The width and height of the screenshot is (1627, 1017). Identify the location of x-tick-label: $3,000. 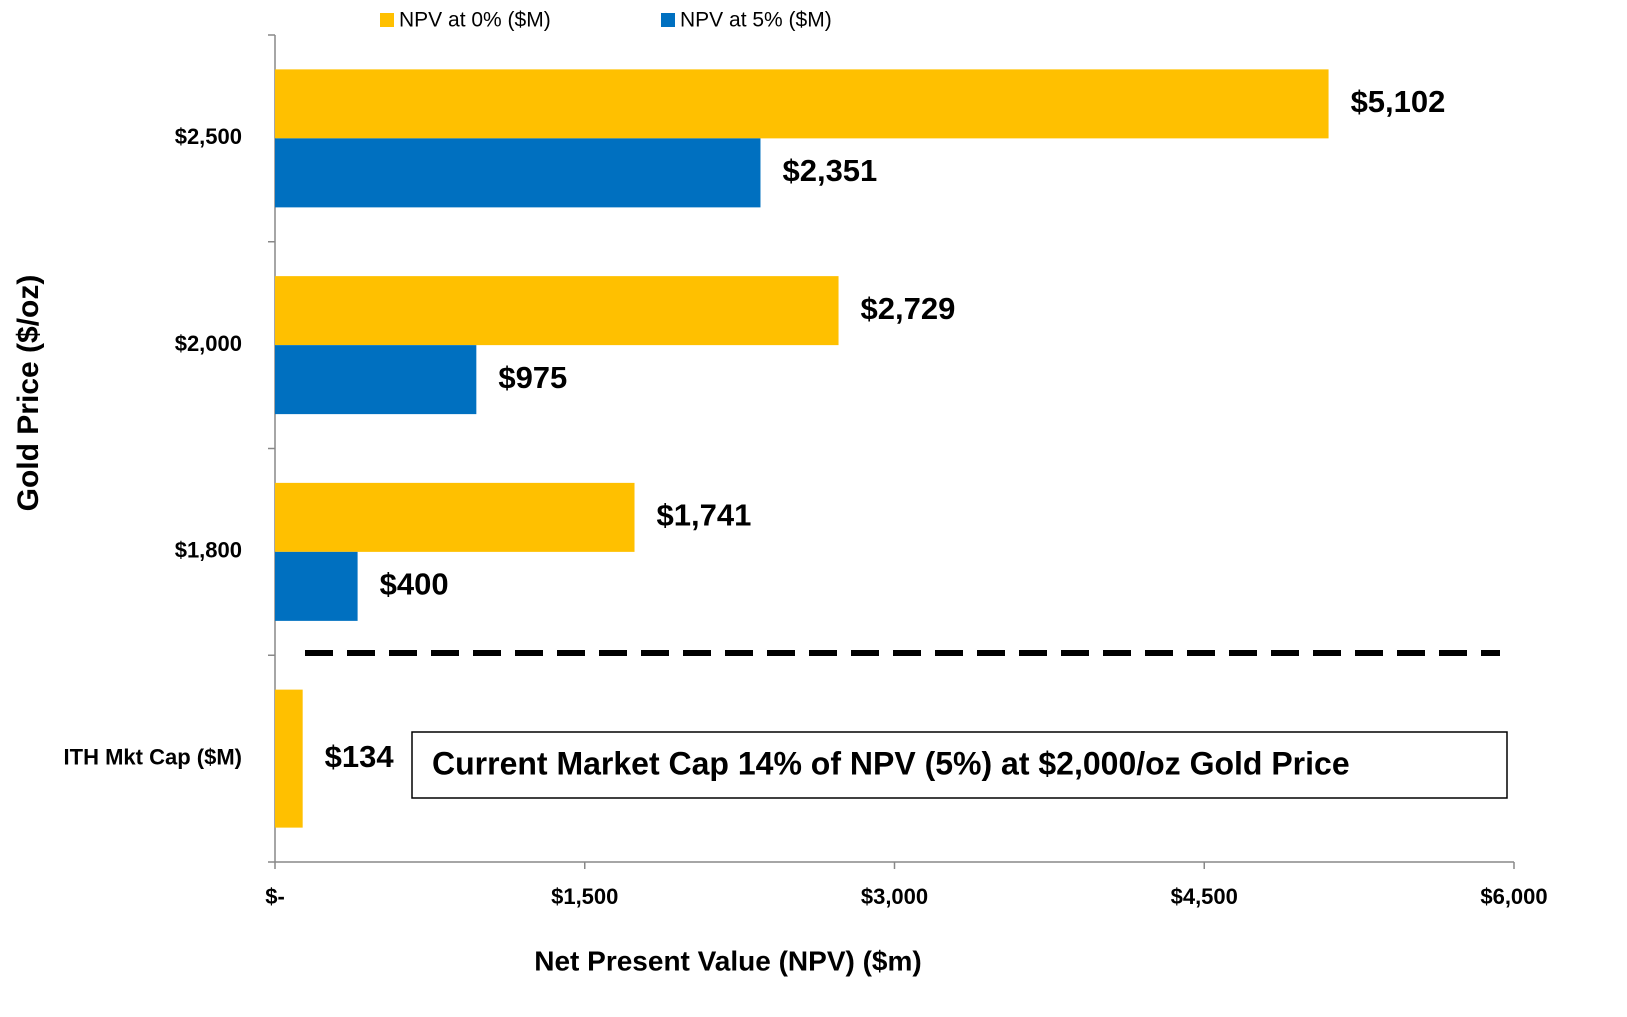
(894, 896).